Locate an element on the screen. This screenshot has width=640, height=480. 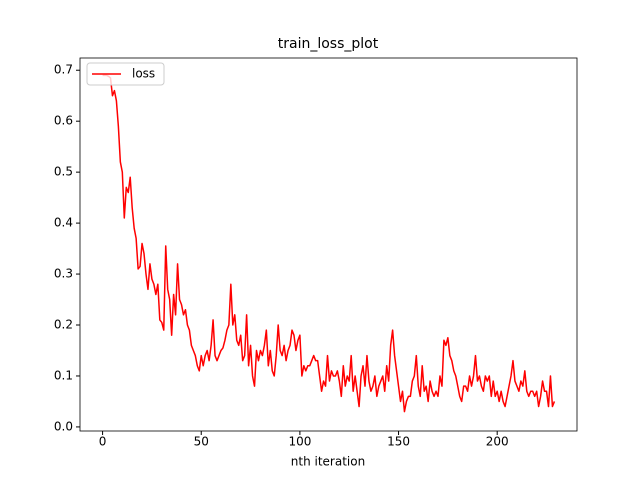
x-tick-label: 50 is located at coordinates (201, 442).